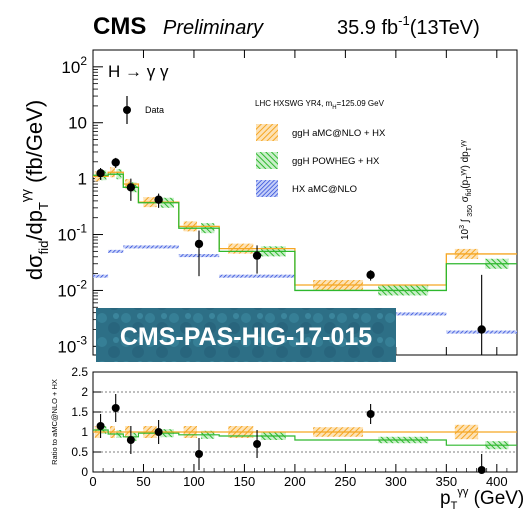 Image resolution: width=525 pixels, height=519 pixels. I want to click on ratio-x-tick-label: 150, so click(245, 481).